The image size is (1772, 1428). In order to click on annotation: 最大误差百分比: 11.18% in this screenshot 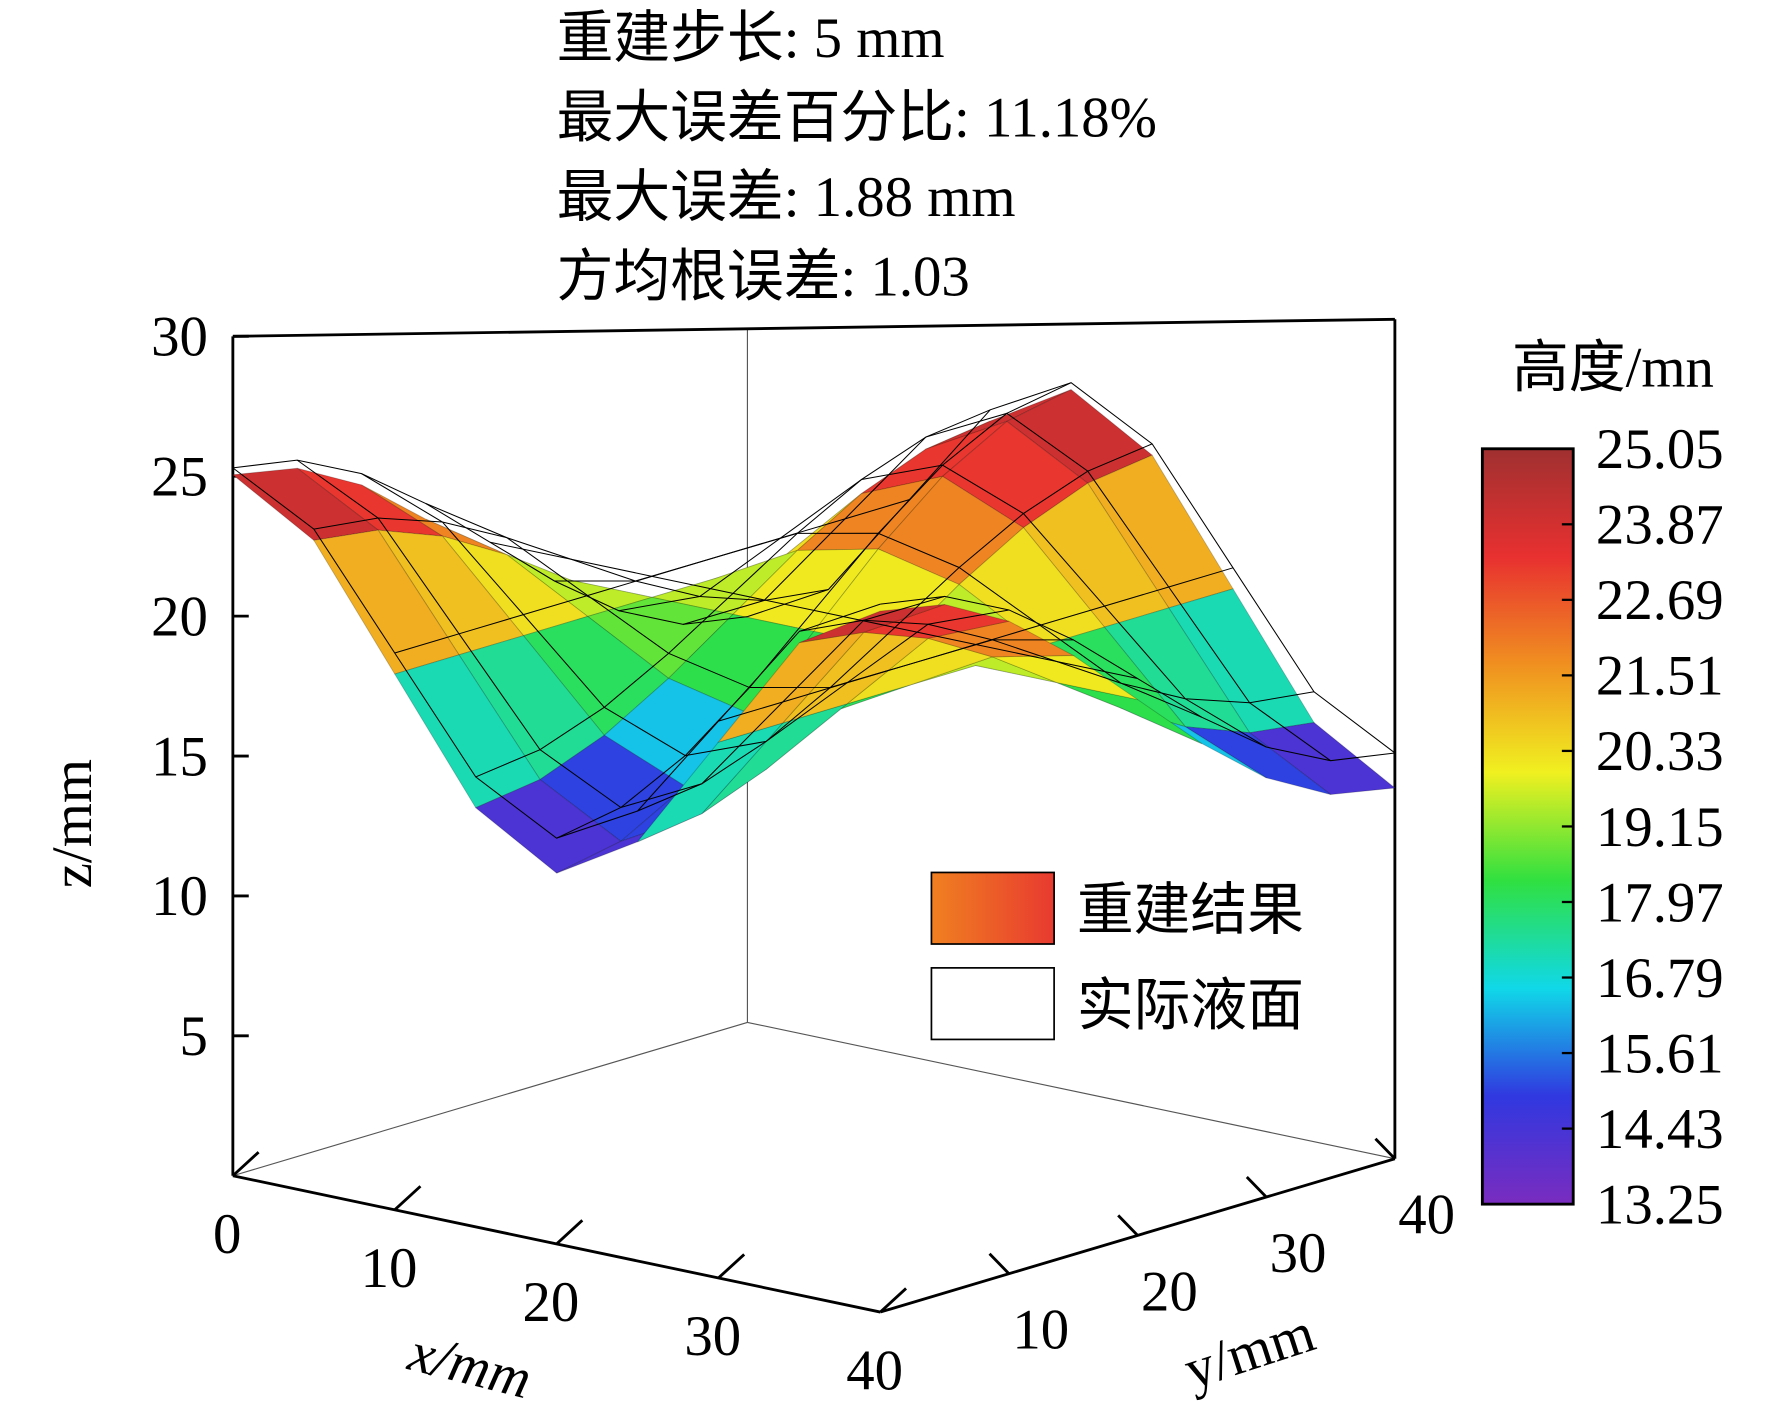, I will do `click(857, 117)`.